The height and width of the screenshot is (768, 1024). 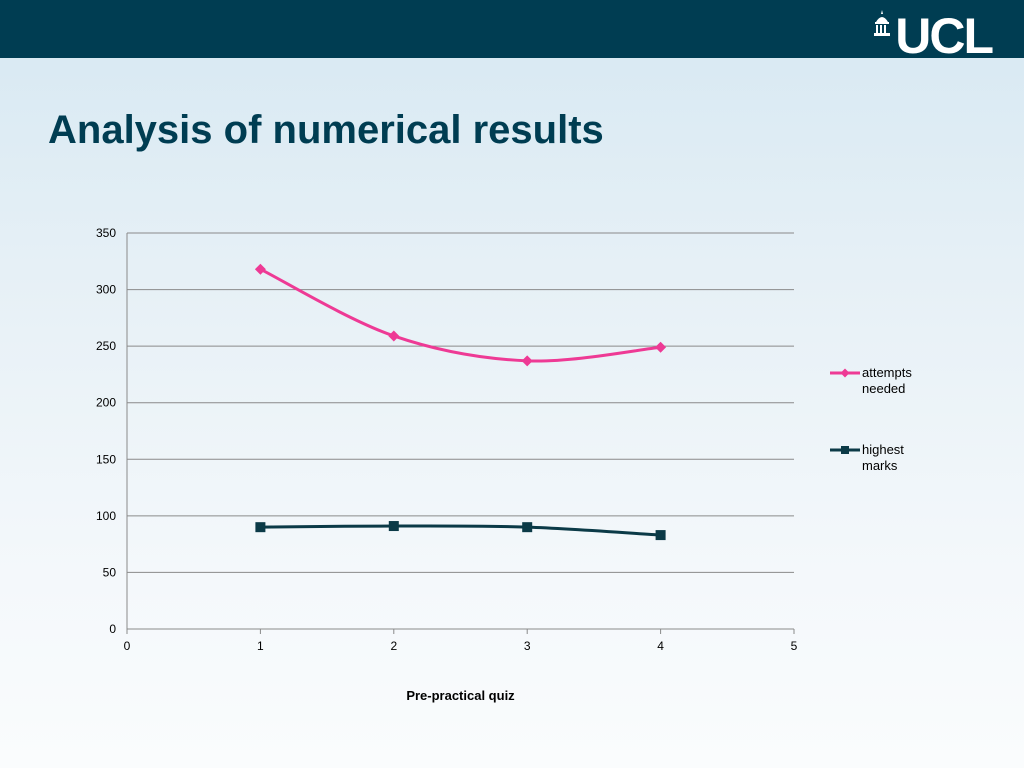 I want to click on x-tick-label: 1, so click(x=260, y=646).